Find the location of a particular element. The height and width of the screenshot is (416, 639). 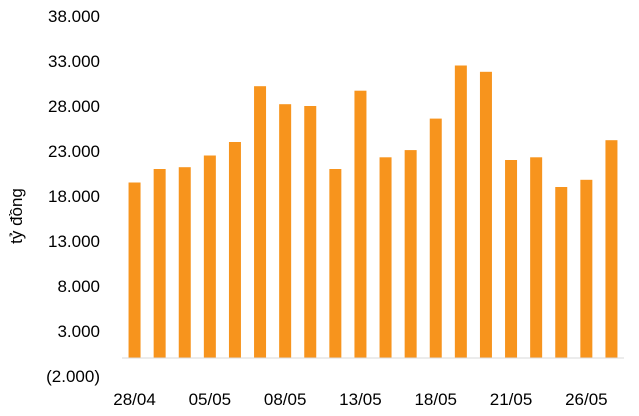

x-tick-label: 13/05 is located at coordinates (360, 399).